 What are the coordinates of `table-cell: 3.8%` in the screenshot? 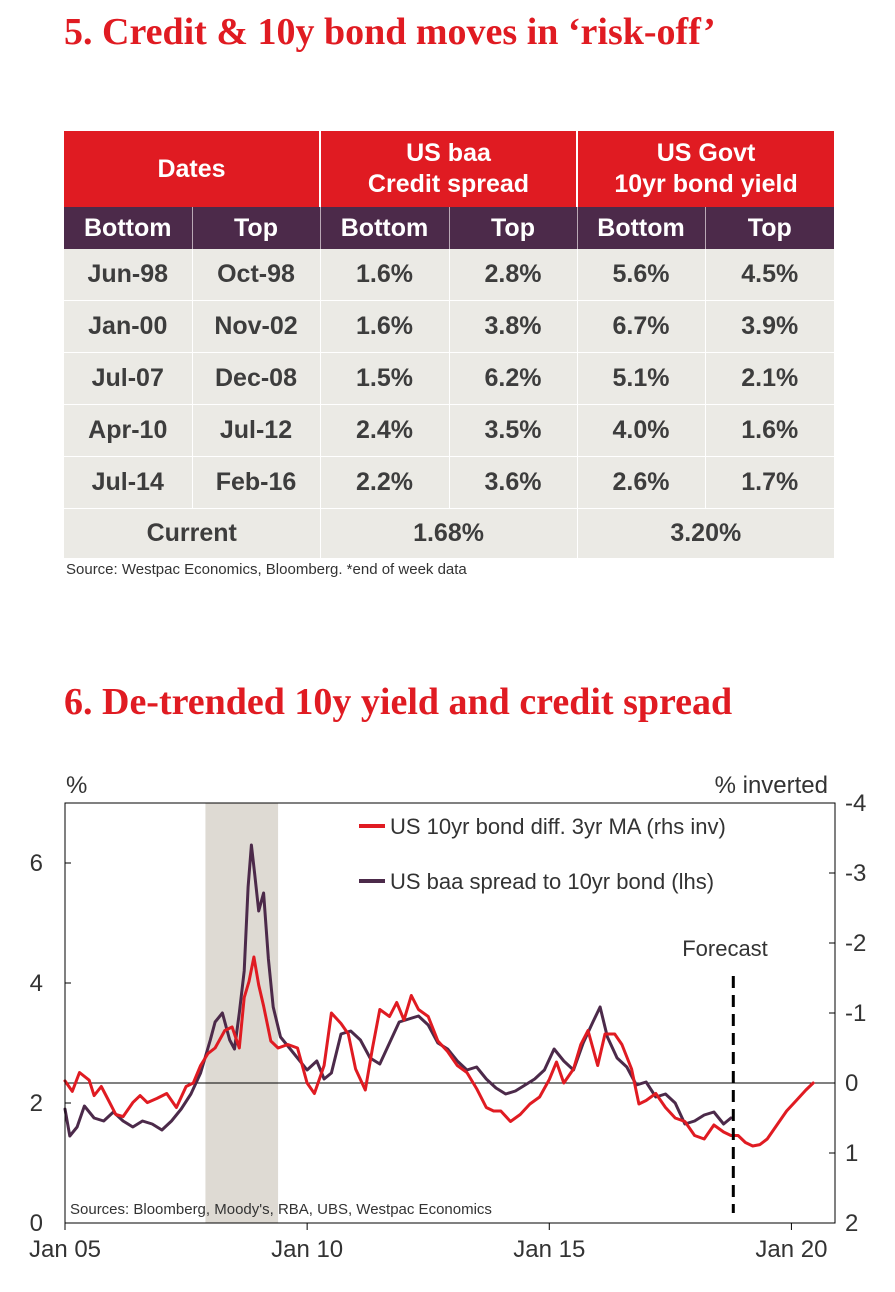 It's located at (513, 326).